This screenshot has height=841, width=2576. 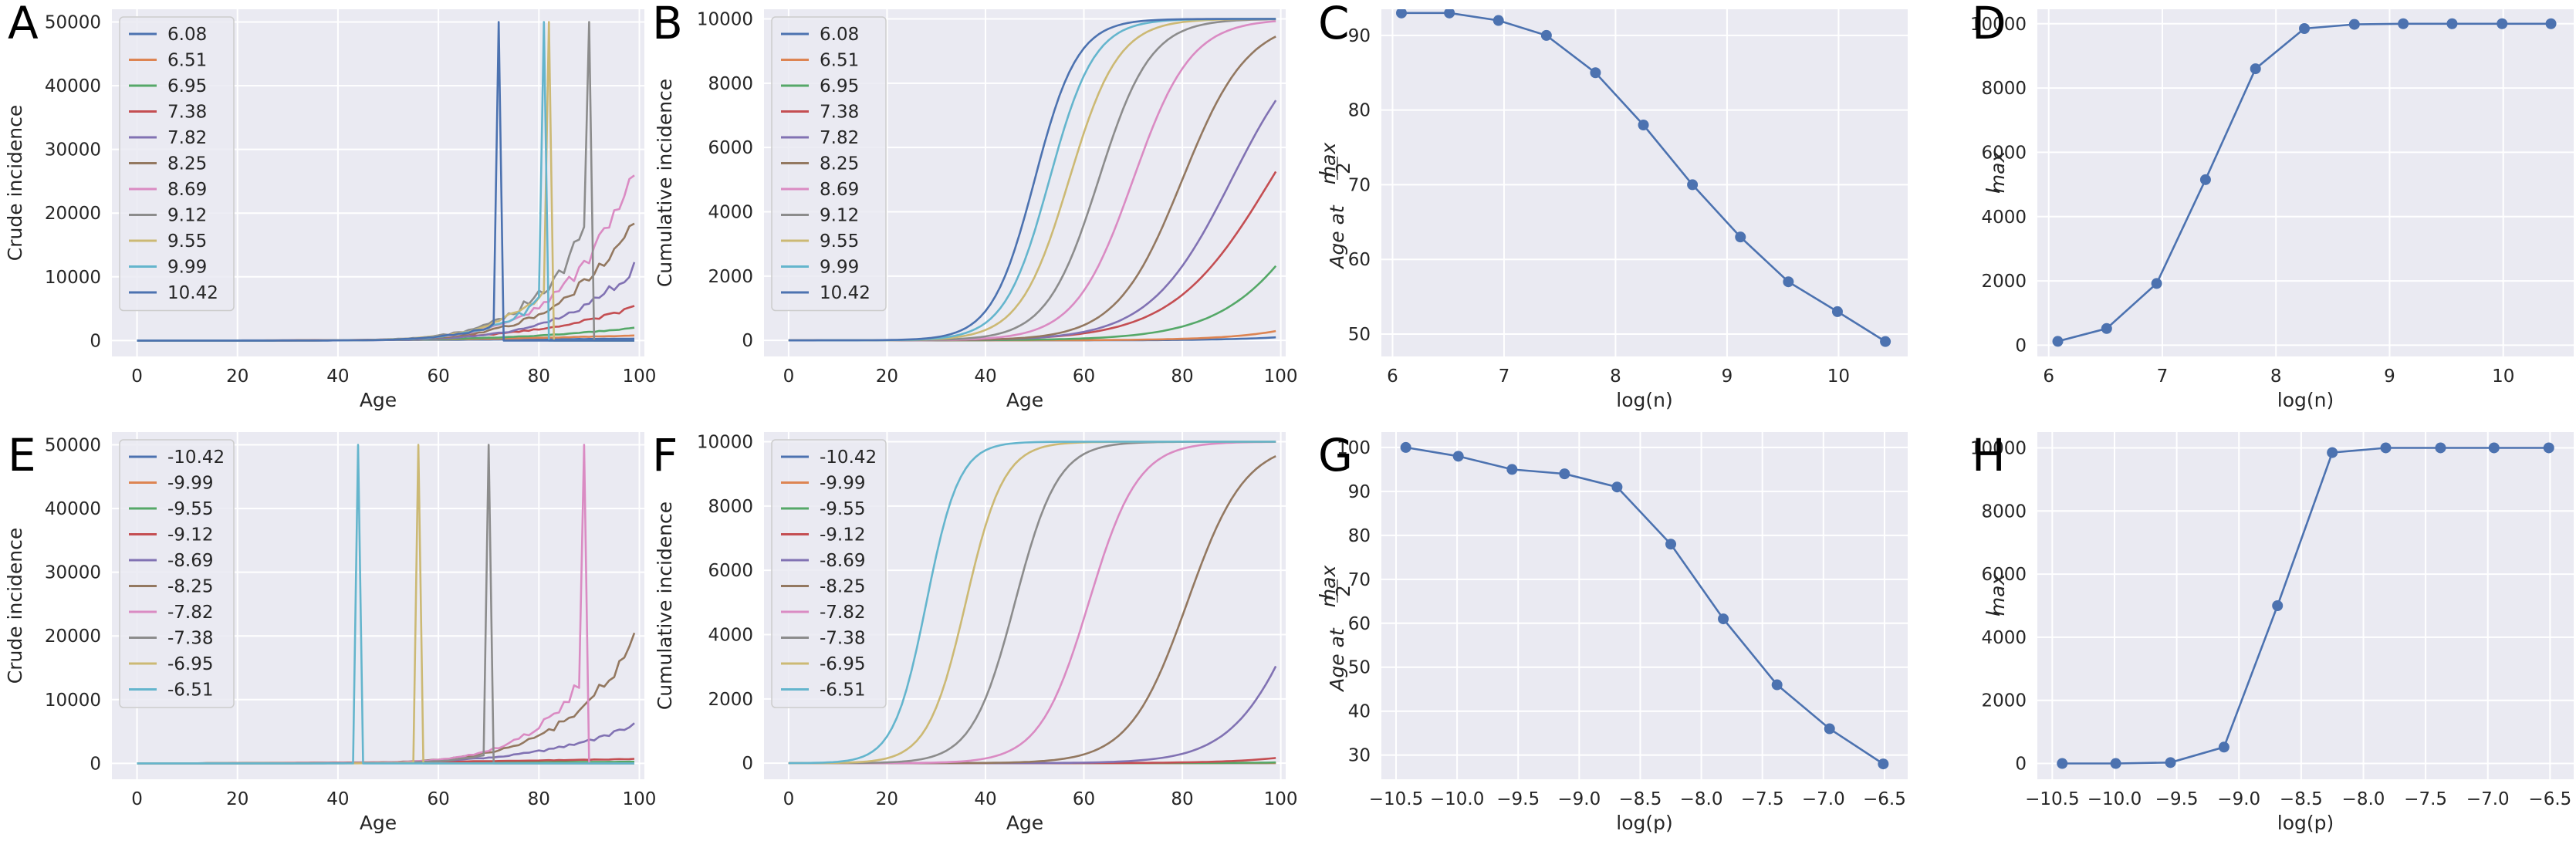 What do you see at coordinates (1998, 25) in the screenshot?
I see `y-tick-label: 10000` at bounding box center [1998, 25].